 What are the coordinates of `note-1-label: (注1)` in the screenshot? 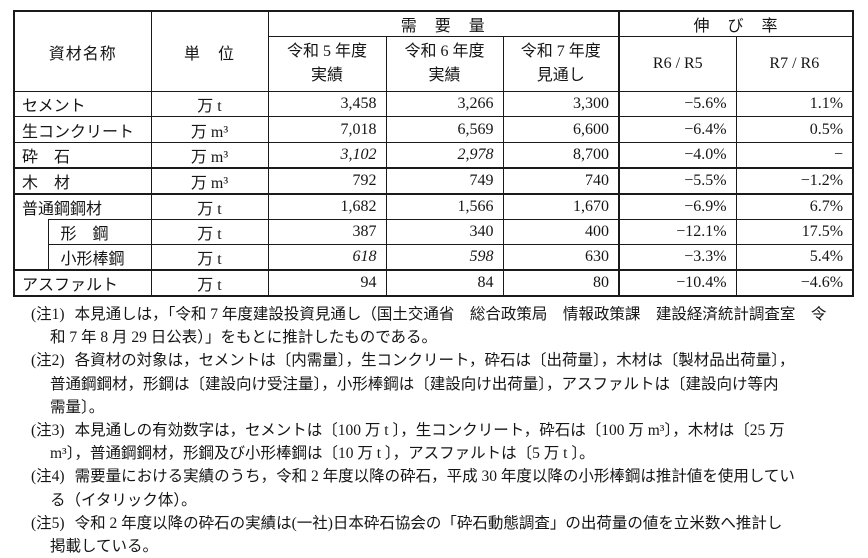 It's located at (48, 314).